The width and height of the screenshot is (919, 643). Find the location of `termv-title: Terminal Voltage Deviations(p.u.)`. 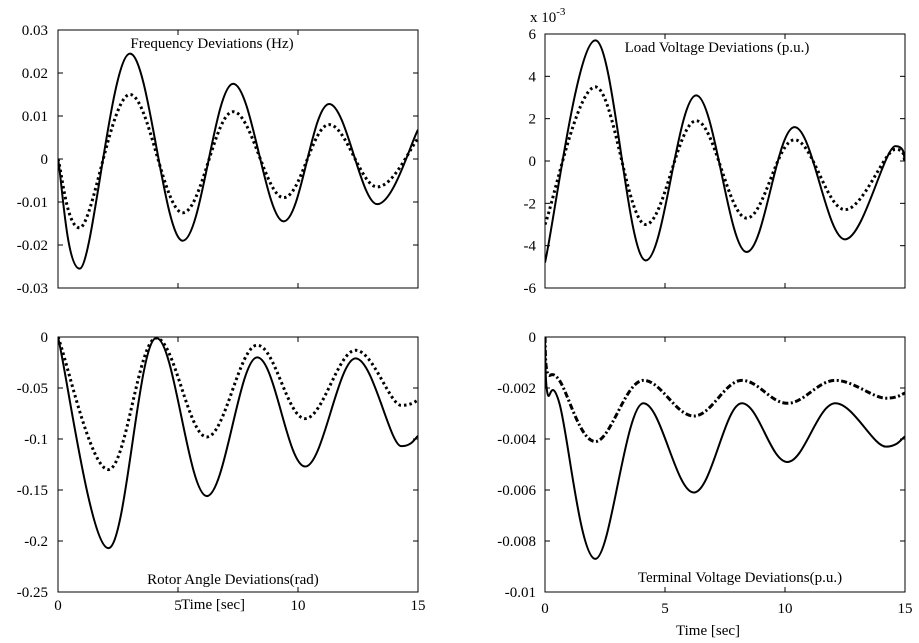

termv-title: Terminal Voltage Deviations(p.u.) is located at coordinates (740, 578).